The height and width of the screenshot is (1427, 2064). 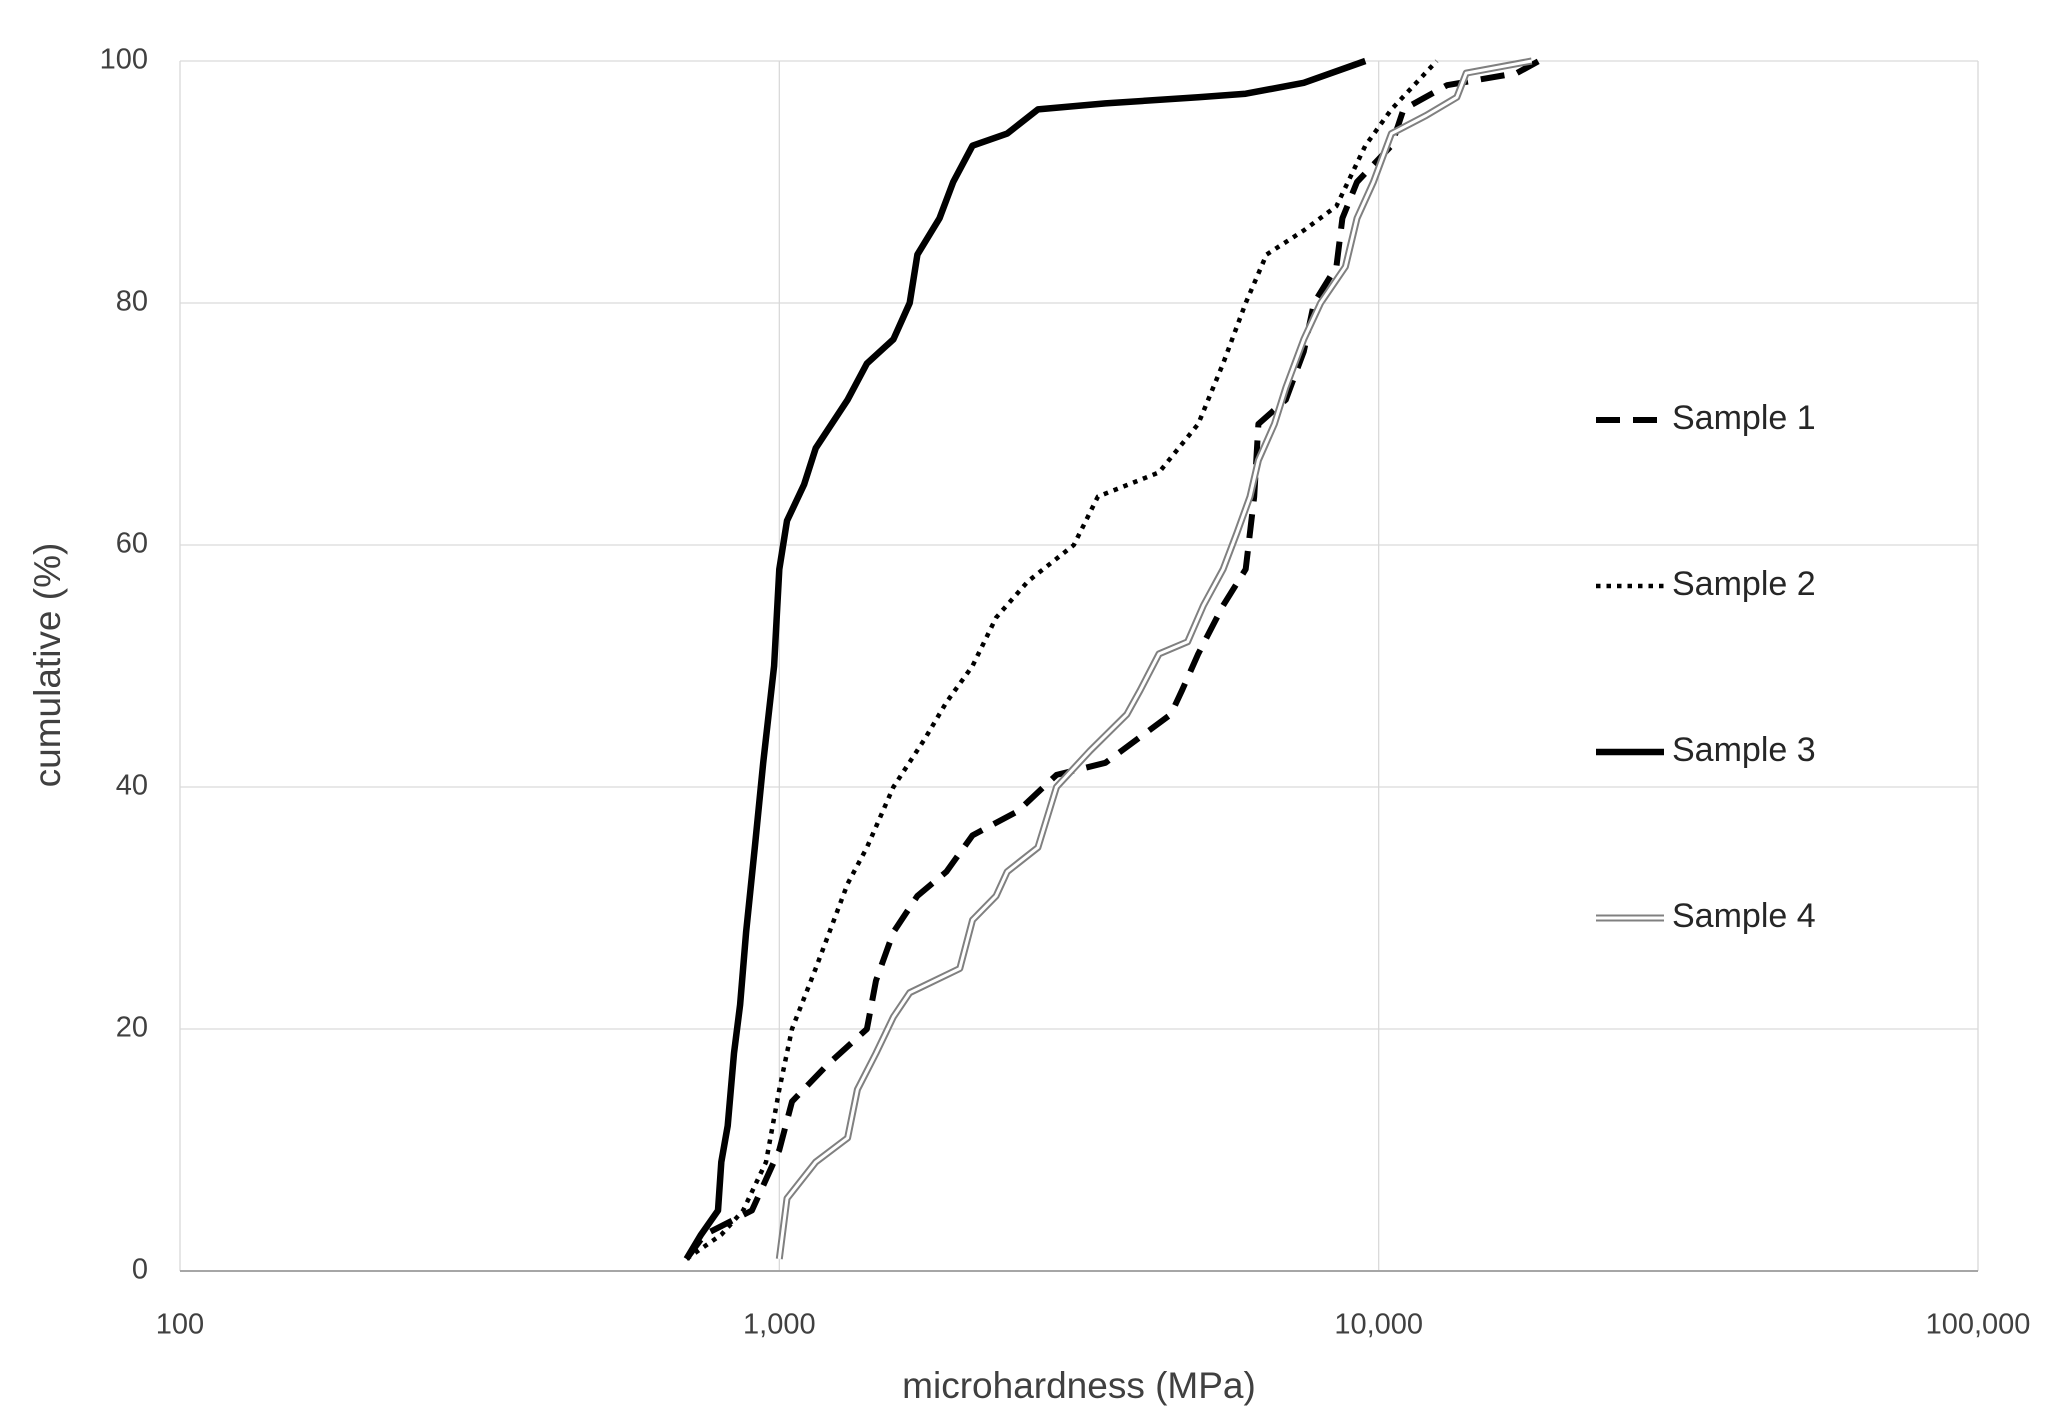 I want to click on y-axis-title: cumulative (%), so click(x=47, y=665).